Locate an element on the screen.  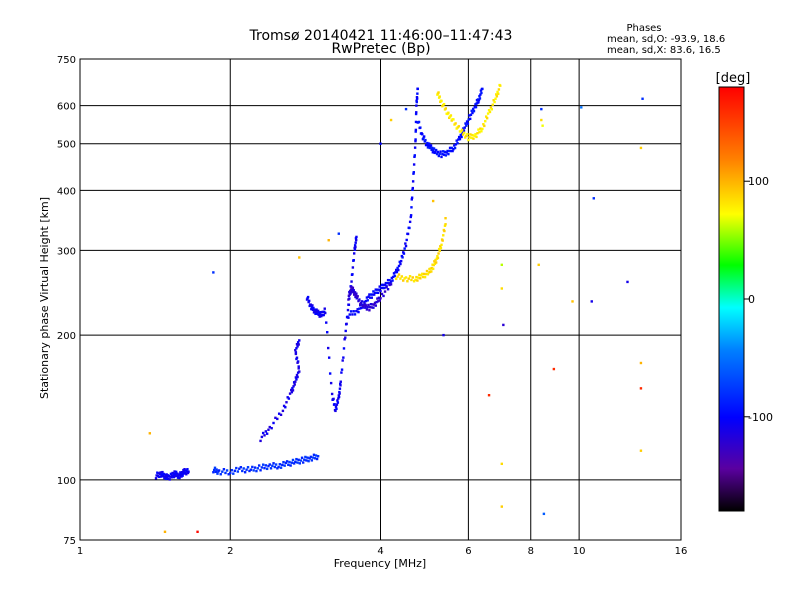
y-tick-label: 400 is located at coordinates (66, 191).